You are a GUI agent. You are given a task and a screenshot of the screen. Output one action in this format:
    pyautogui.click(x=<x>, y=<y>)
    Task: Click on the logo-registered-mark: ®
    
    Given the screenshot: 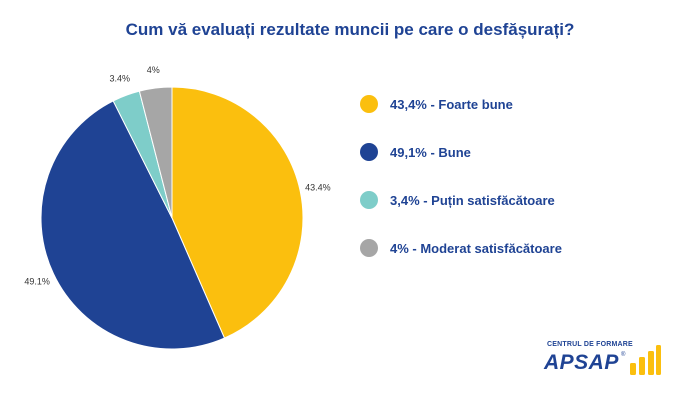 What is the action you would take?
    pyautogui.click(x=623, y=355)
    